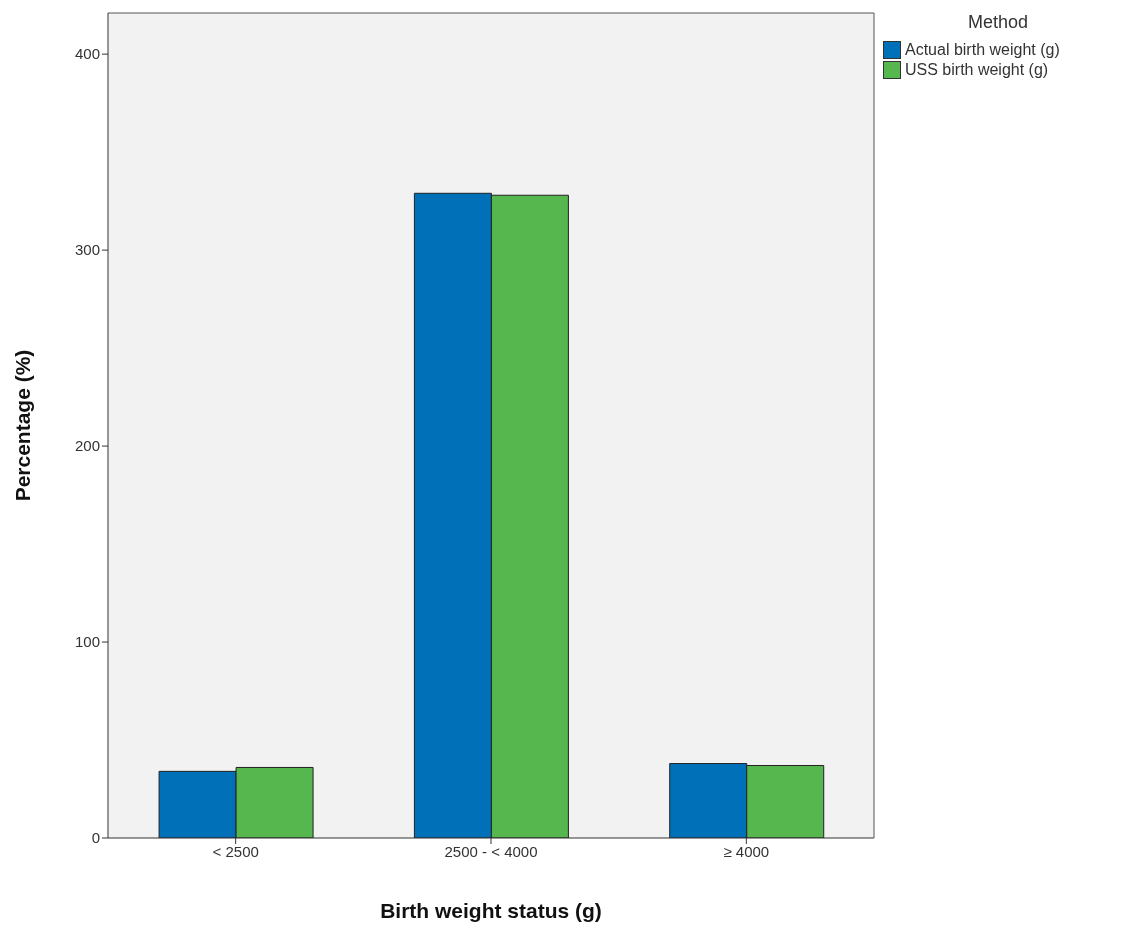 The width and height of the screenshot is (1133, 946). What do you see at coordinates (87, 250) in the screenshot?
I see `y-tick-label: 300` at bounding box center [87, 250].